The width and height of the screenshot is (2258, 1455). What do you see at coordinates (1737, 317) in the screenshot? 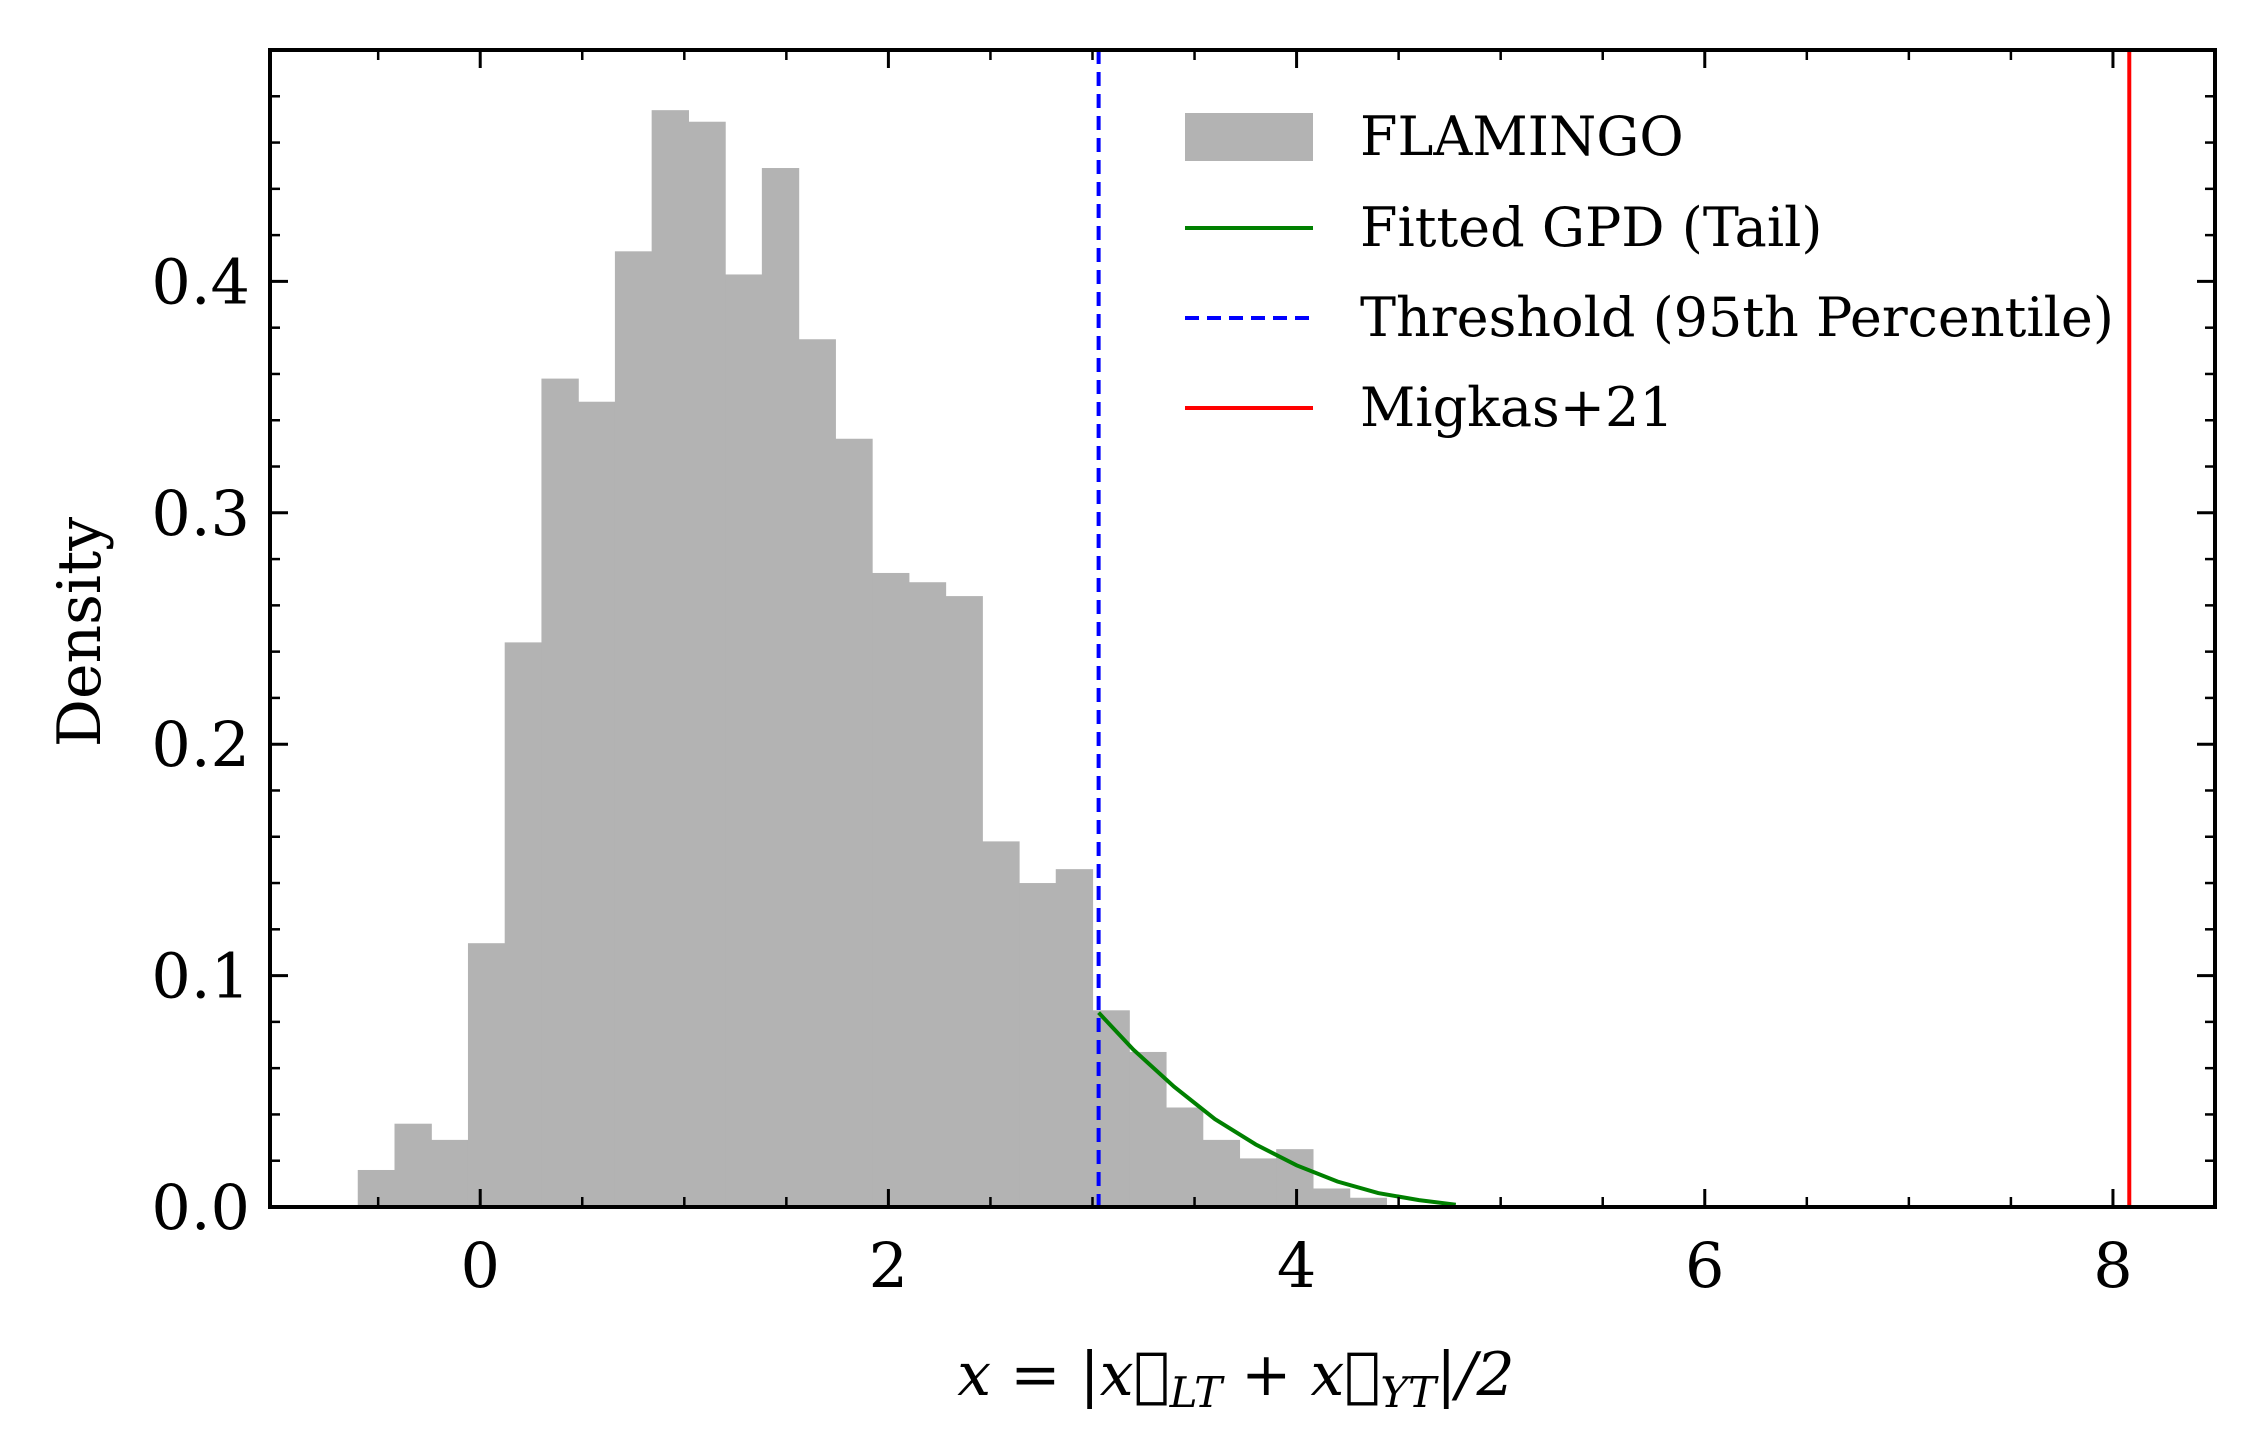
I see `legend-label: Threshold (95th Percentile)` at bounding box center [1737, 317].